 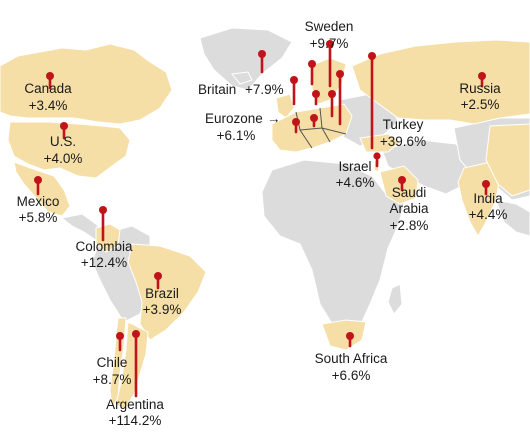 I want to click on russia-shape, so click(x=440, y=82).